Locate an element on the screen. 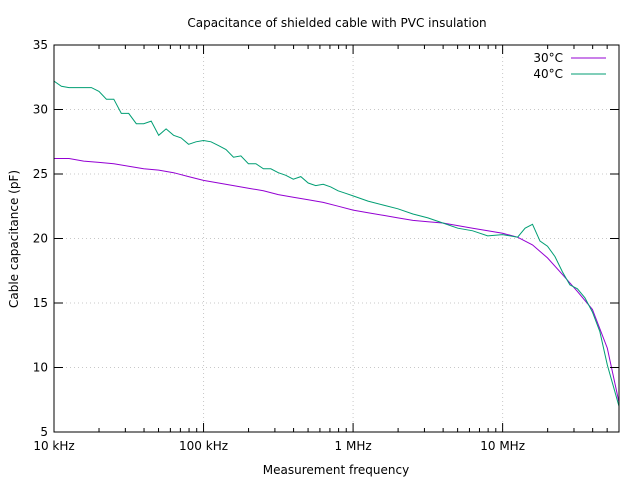  x-tick-label: 10 kHz is located at coordinates (53, 446).